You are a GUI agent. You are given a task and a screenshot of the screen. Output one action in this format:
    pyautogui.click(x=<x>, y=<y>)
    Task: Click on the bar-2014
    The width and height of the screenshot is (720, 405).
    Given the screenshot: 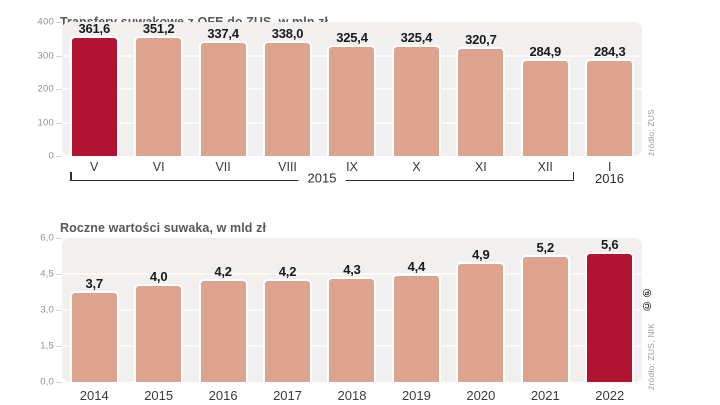 What is the action you would take?
    pyautogui.click(x=94, y=337)
    